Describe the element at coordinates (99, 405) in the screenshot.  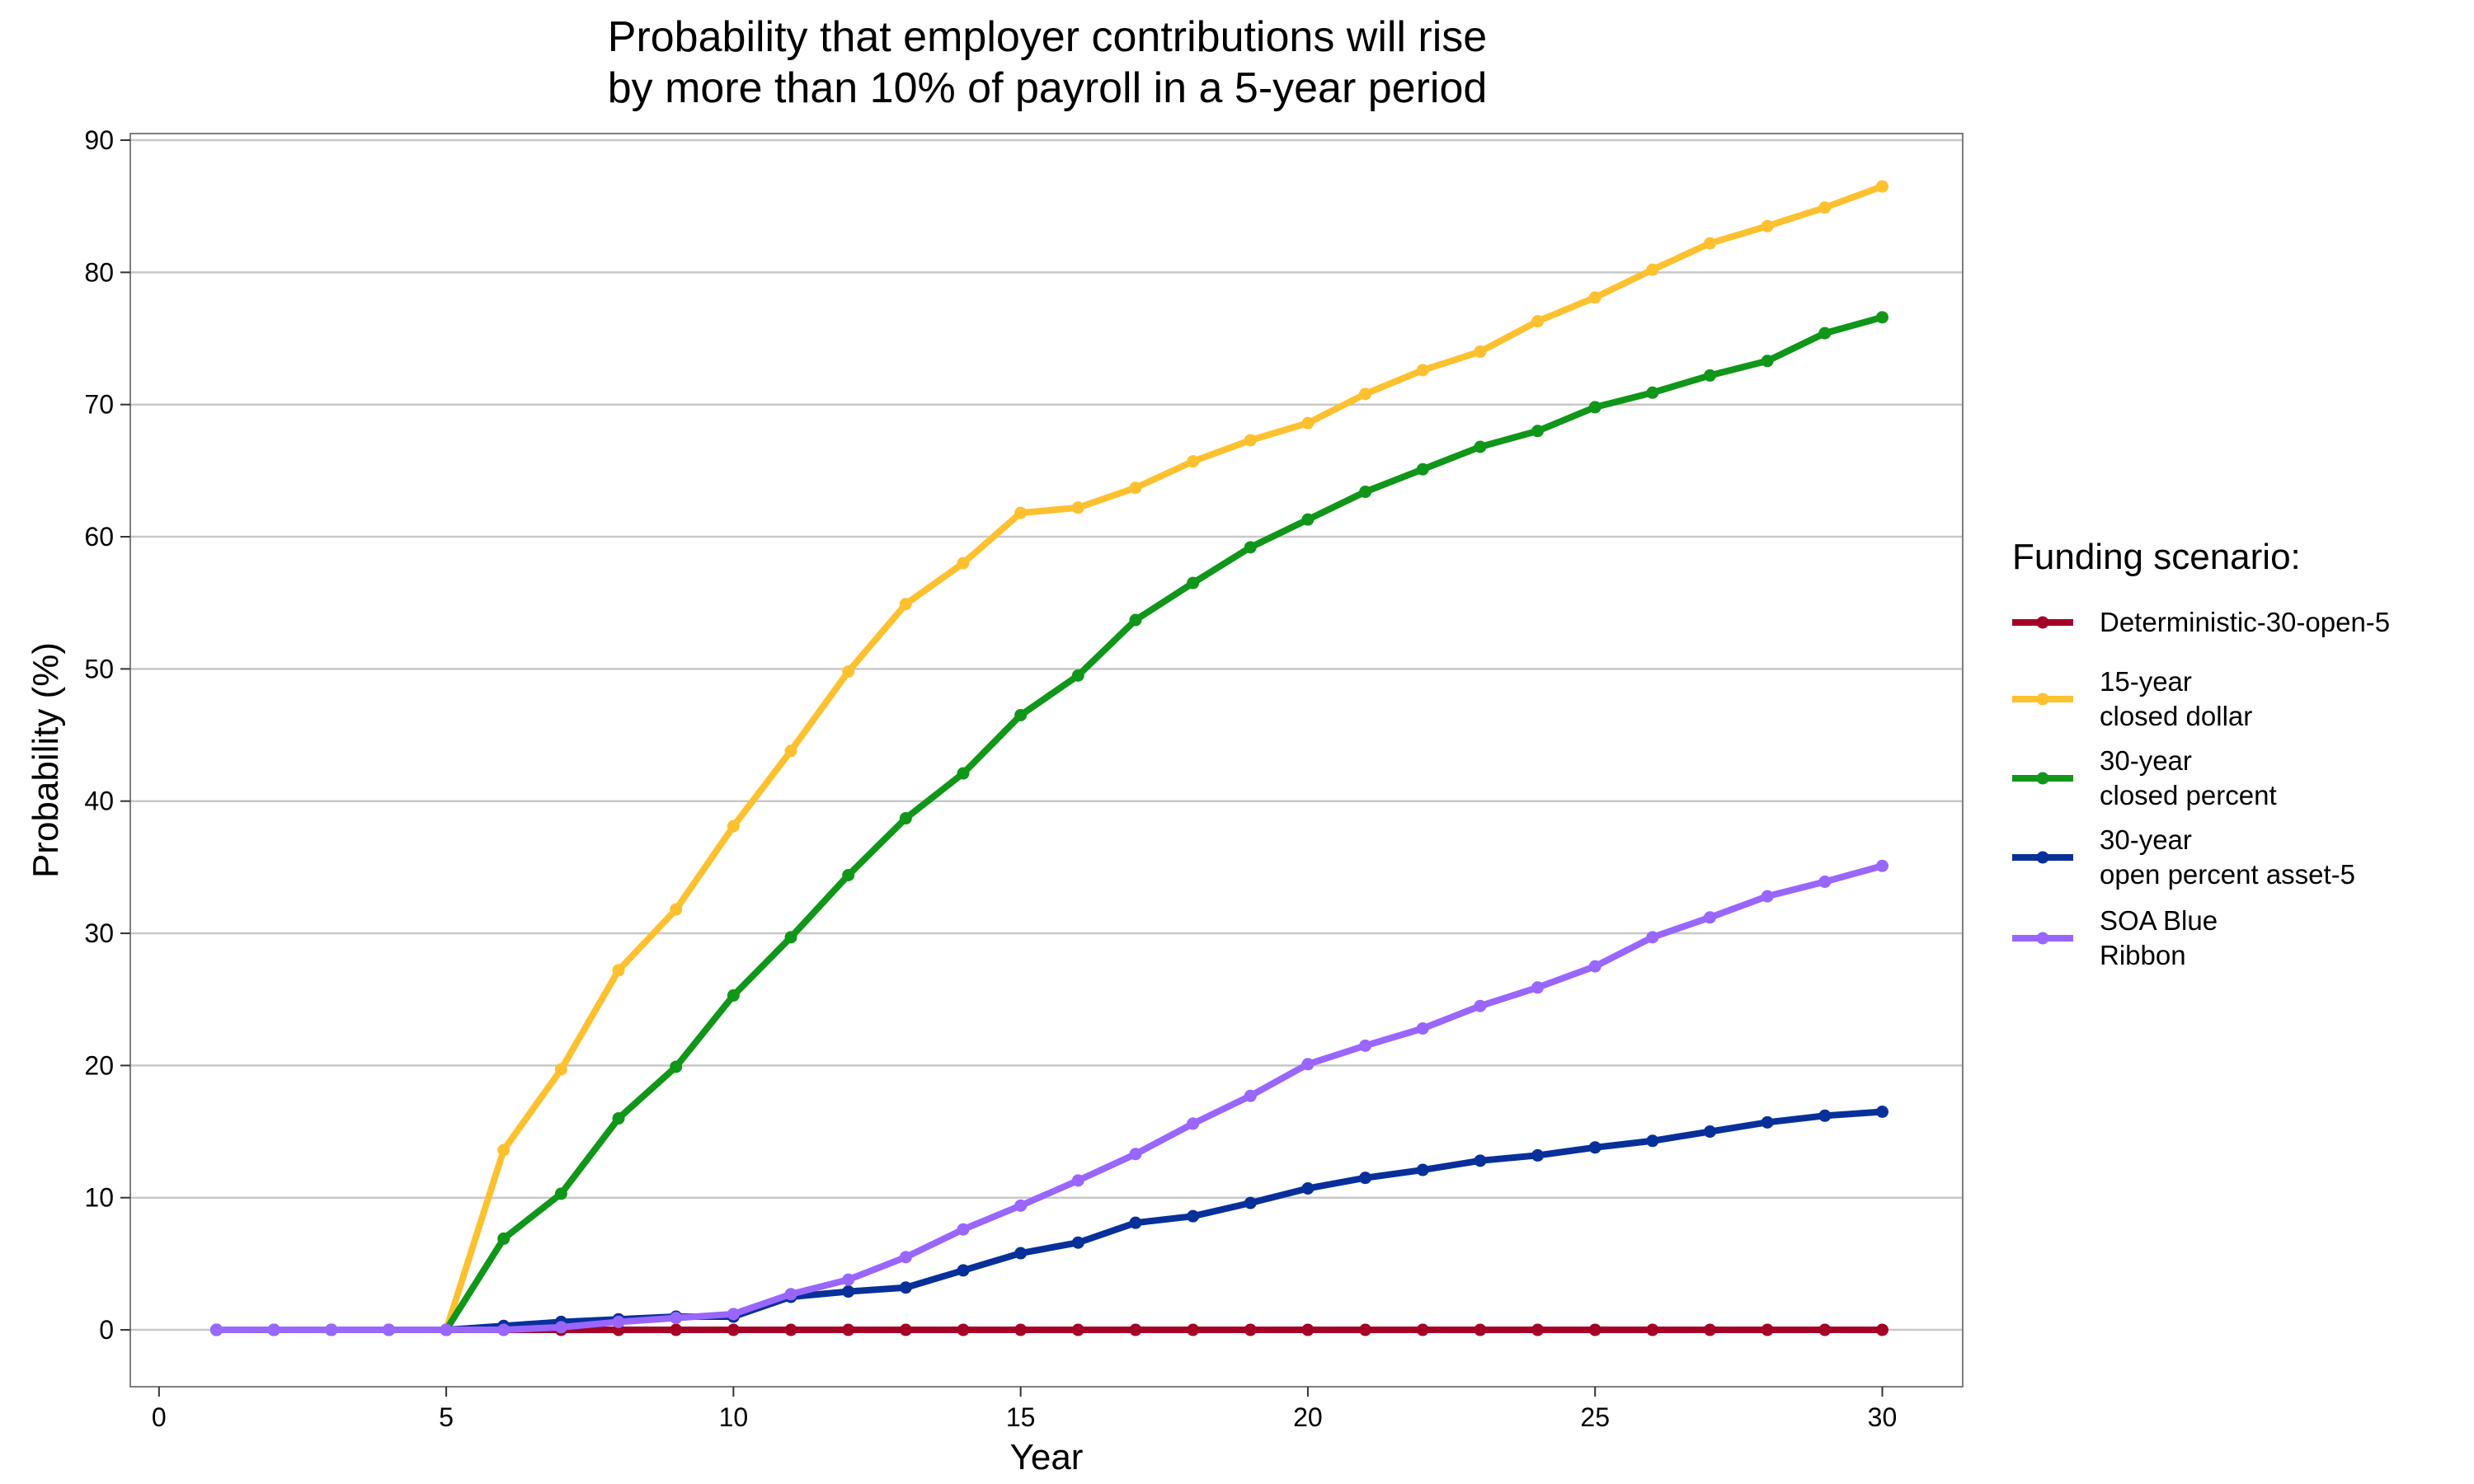
I see `y-tick-label: 70` at that location.